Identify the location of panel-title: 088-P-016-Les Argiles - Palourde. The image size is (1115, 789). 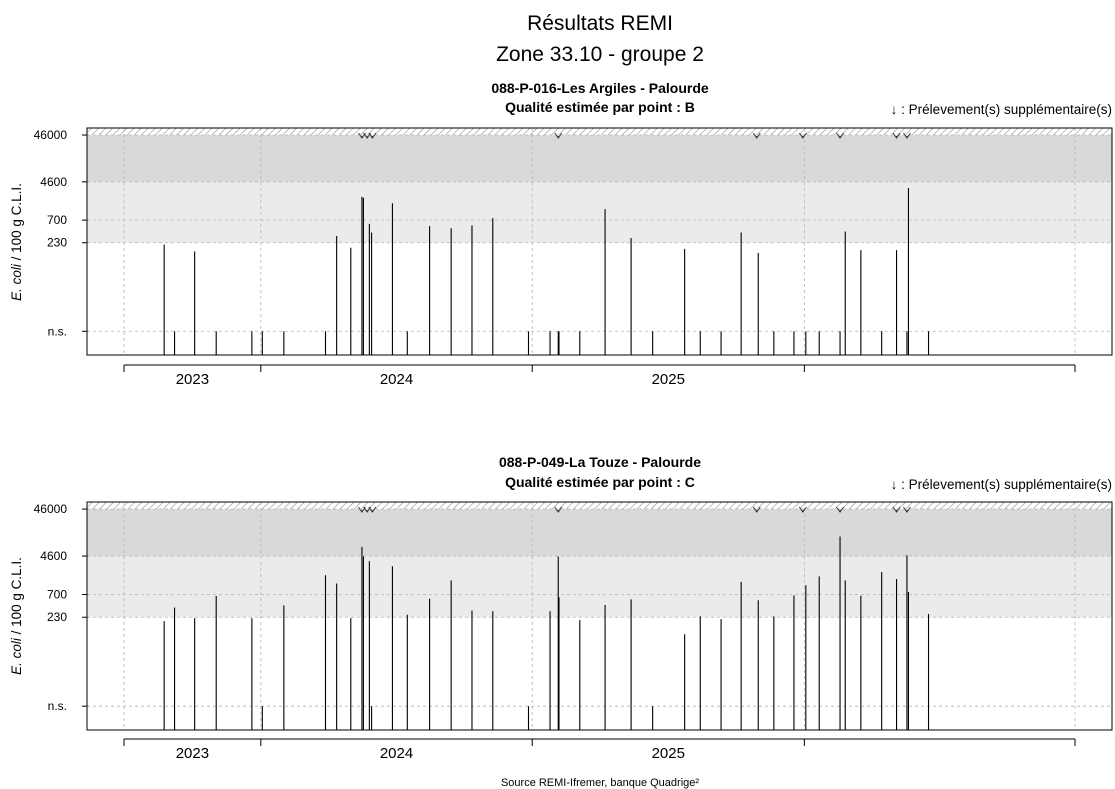
(600, 88).